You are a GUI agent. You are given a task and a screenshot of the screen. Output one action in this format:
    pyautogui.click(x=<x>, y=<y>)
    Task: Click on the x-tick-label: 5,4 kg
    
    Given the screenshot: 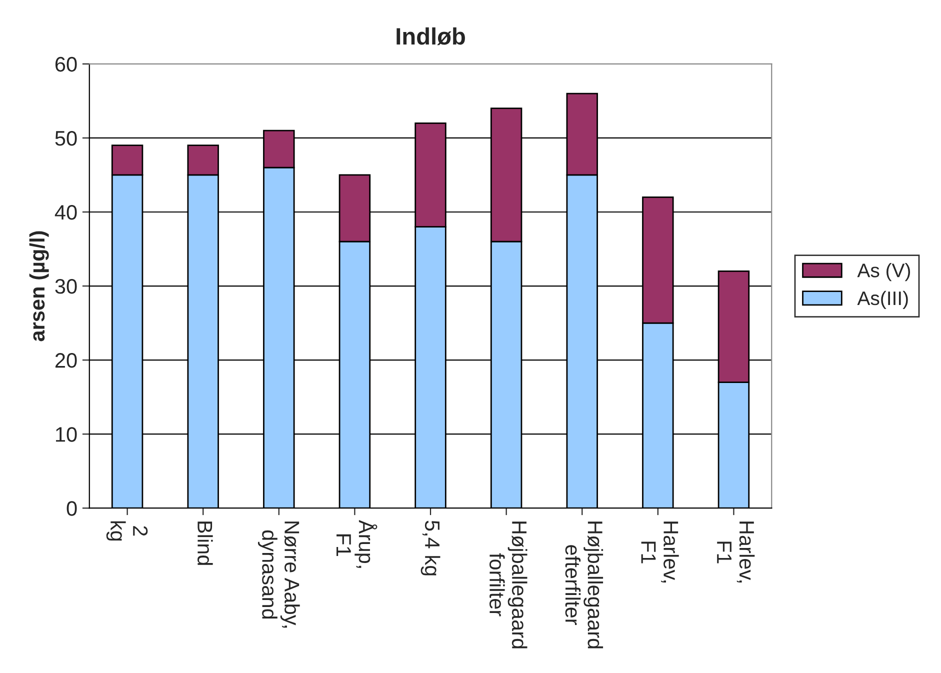 What is the action you would take?
    pyautogui.click(x=430, y=548)
    